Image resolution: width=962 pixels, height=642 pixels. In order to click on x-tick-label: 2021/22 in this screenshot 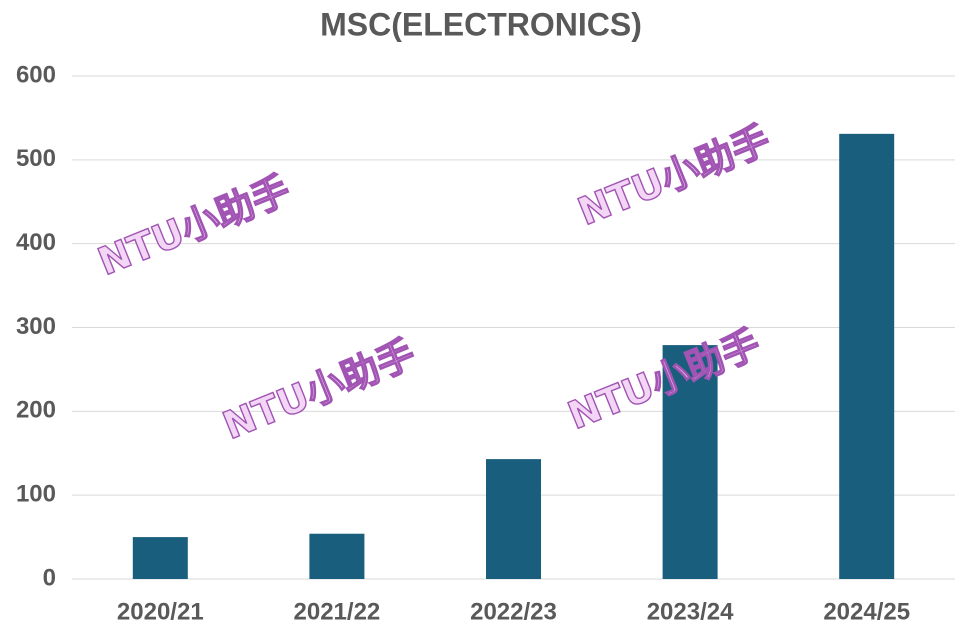, I will do `click(337, 611)`.